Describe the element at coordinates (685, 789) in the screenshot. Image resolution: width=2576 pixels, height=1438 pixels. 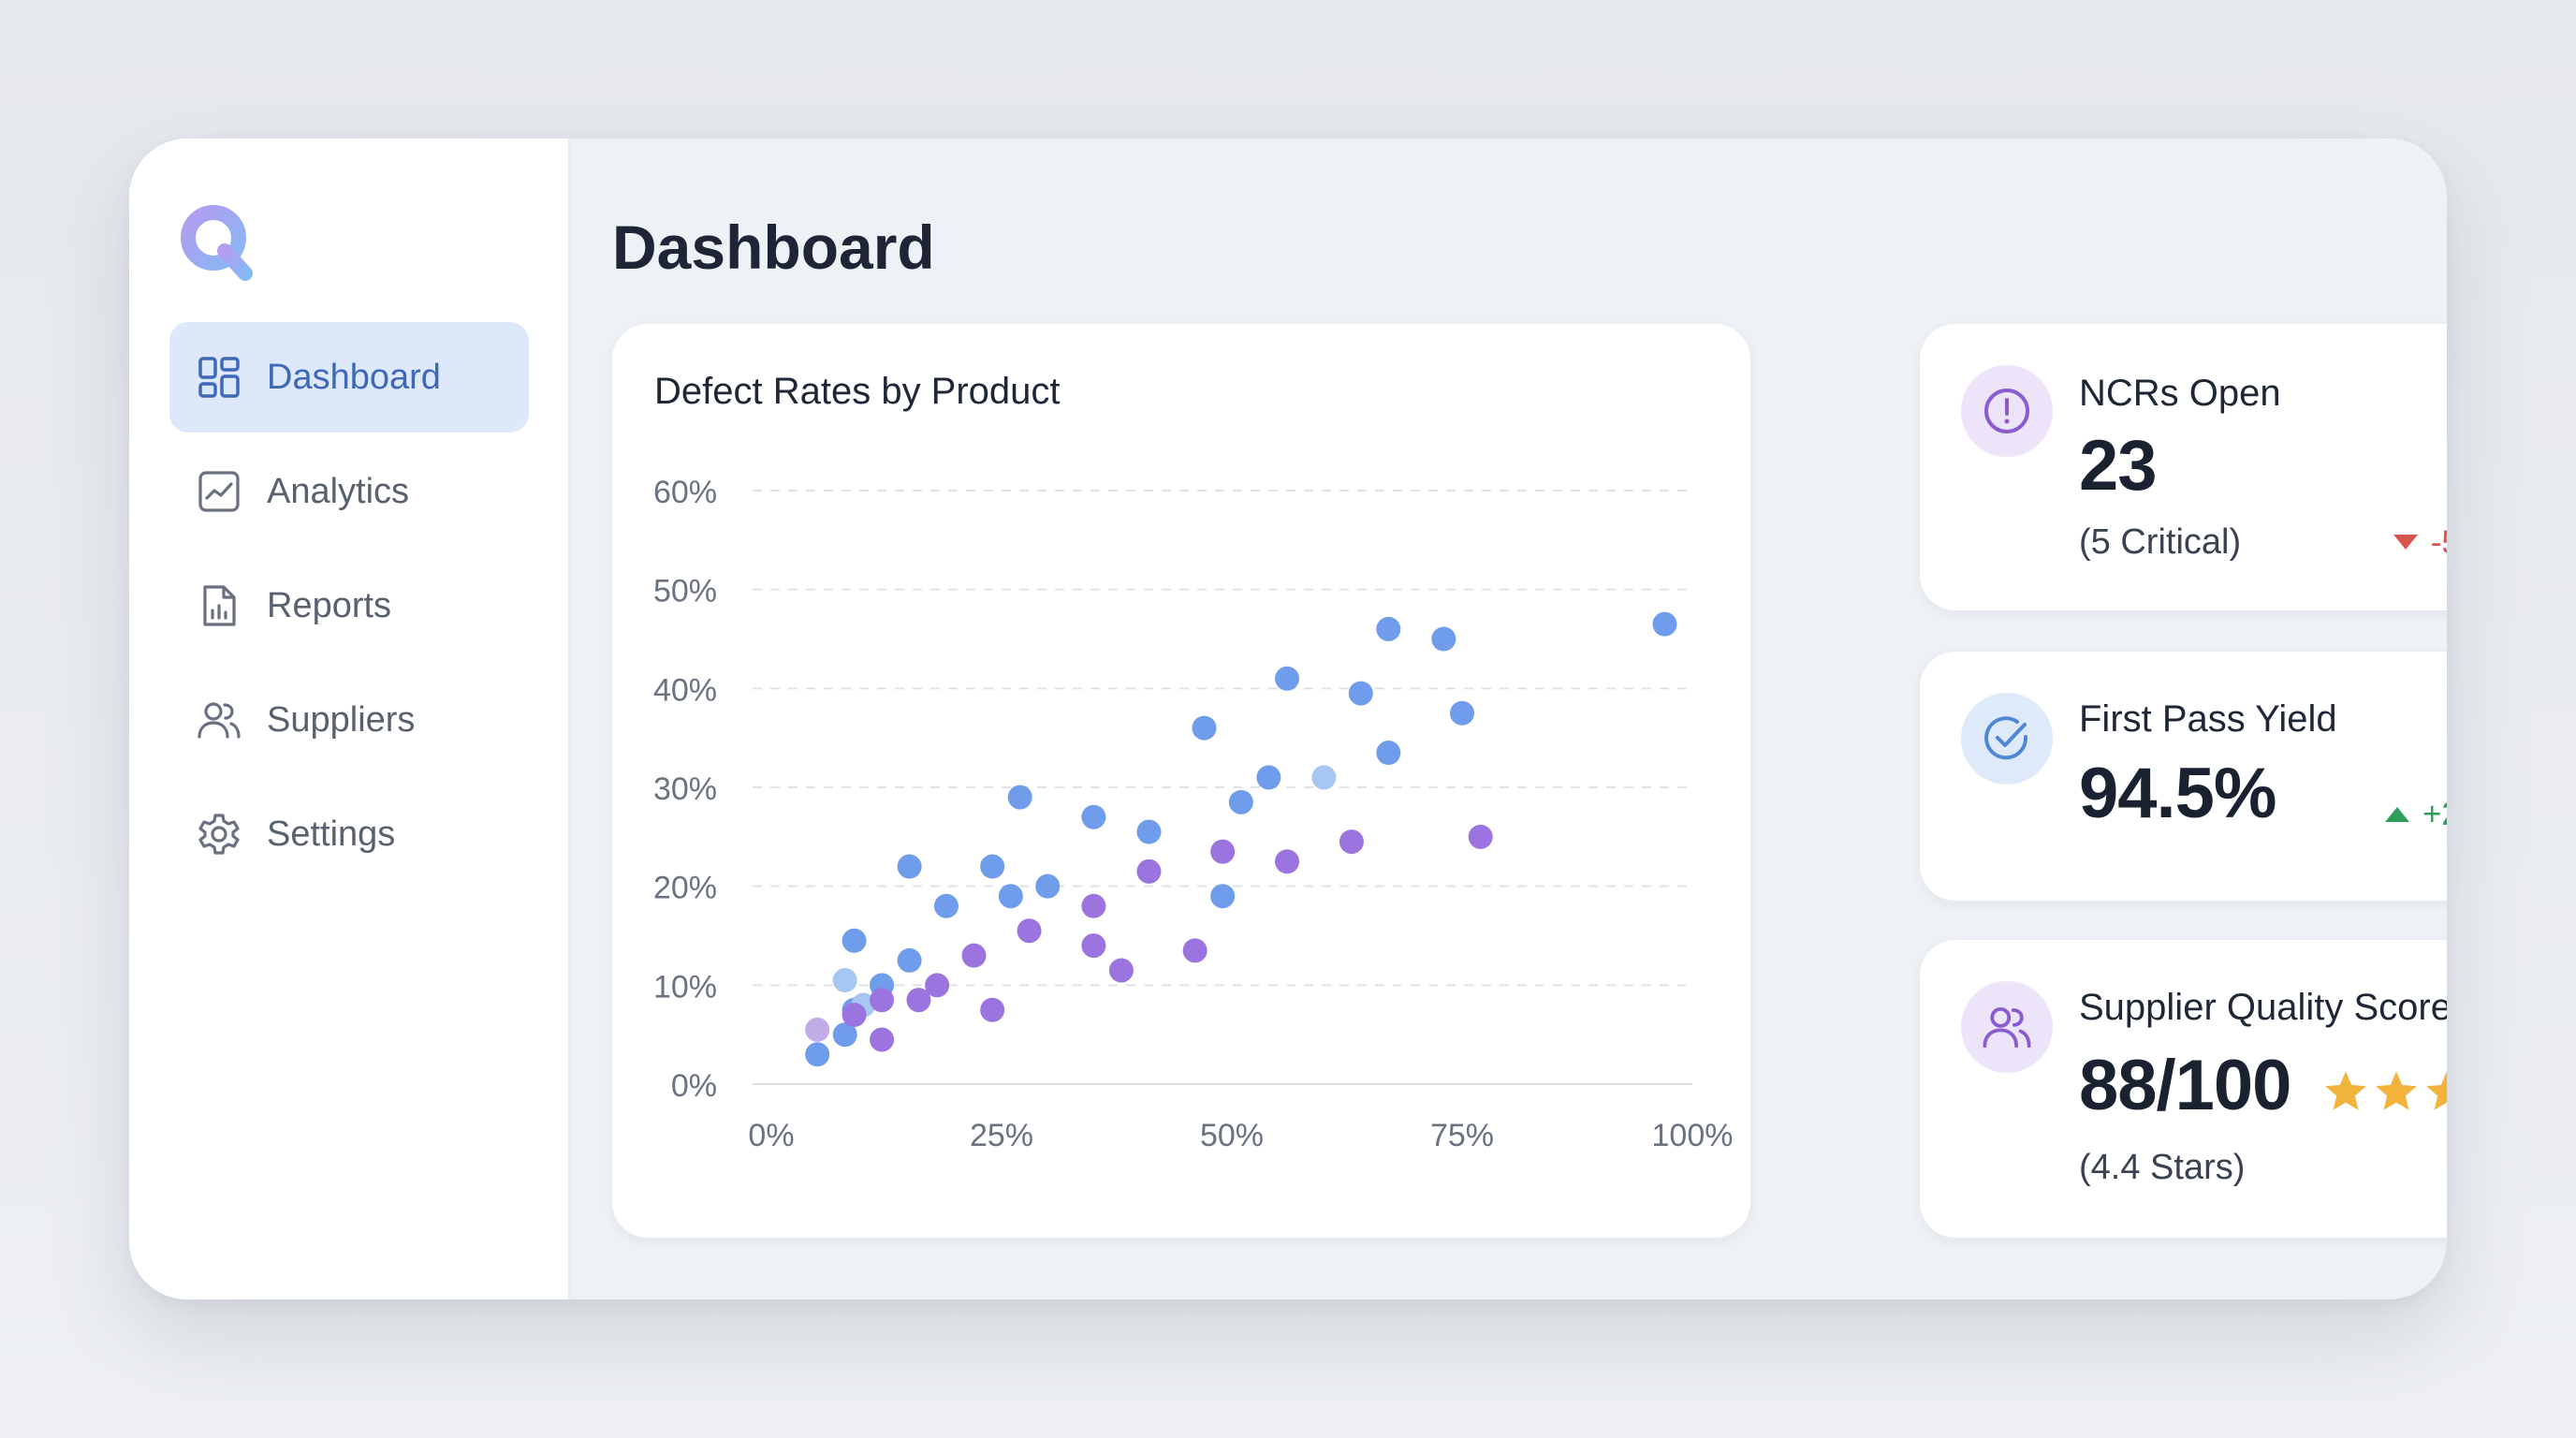
I see `y-tick-label: 30%` at that location.